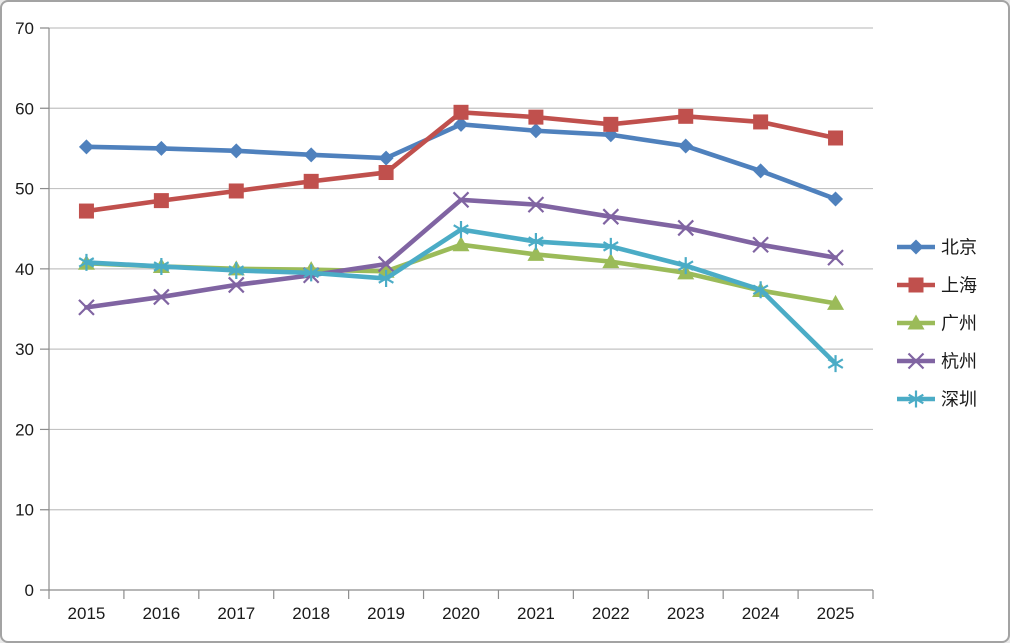 Image resolution: width=1010 pixels, height=643 pixels. I want to click on series-line-hangzhou, so click(461, 253).